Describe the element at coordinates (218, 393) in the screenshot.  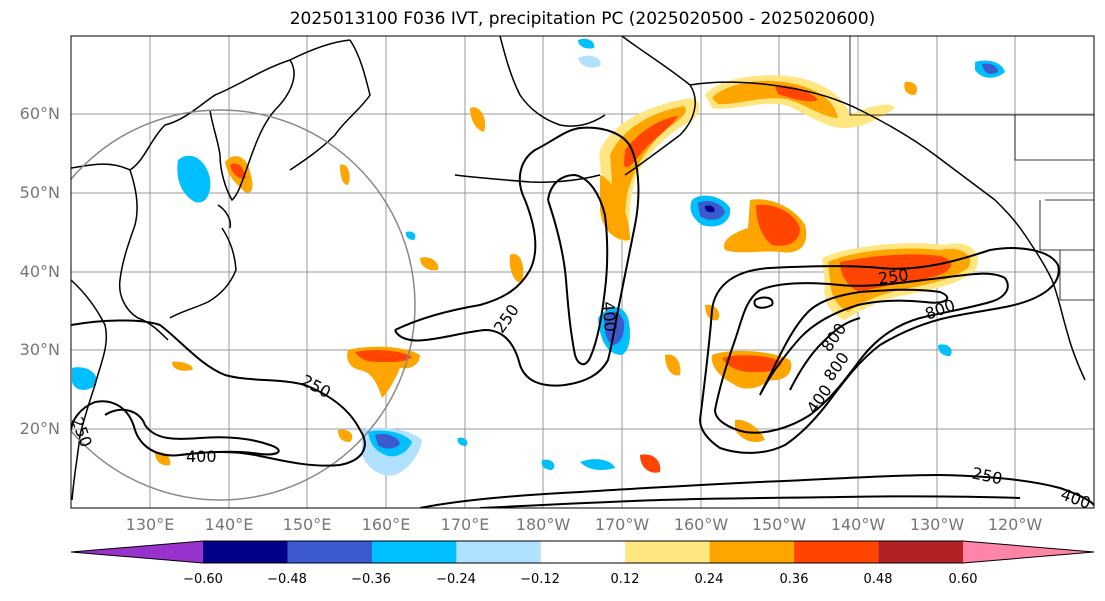
I see `ivt-contour-250-west` at that location.